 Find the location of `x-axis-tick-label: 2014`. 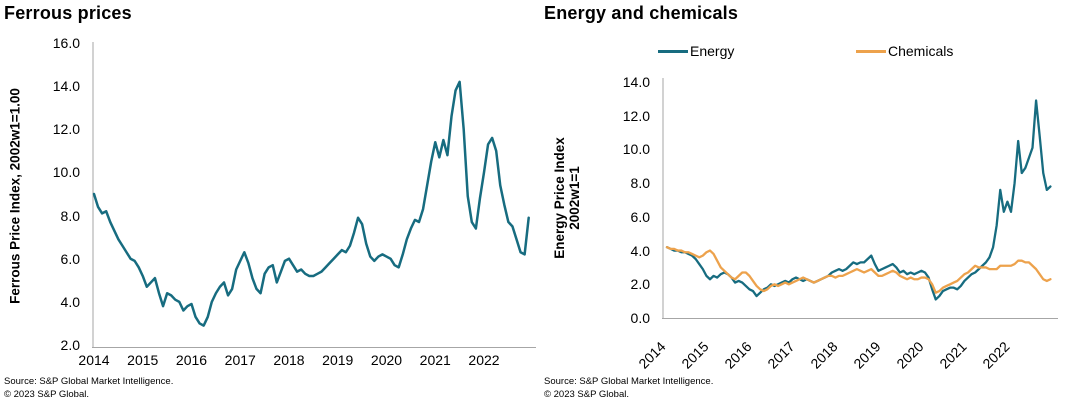

x-axis-tick-label: 2014 is located at coordinates (94, 360).